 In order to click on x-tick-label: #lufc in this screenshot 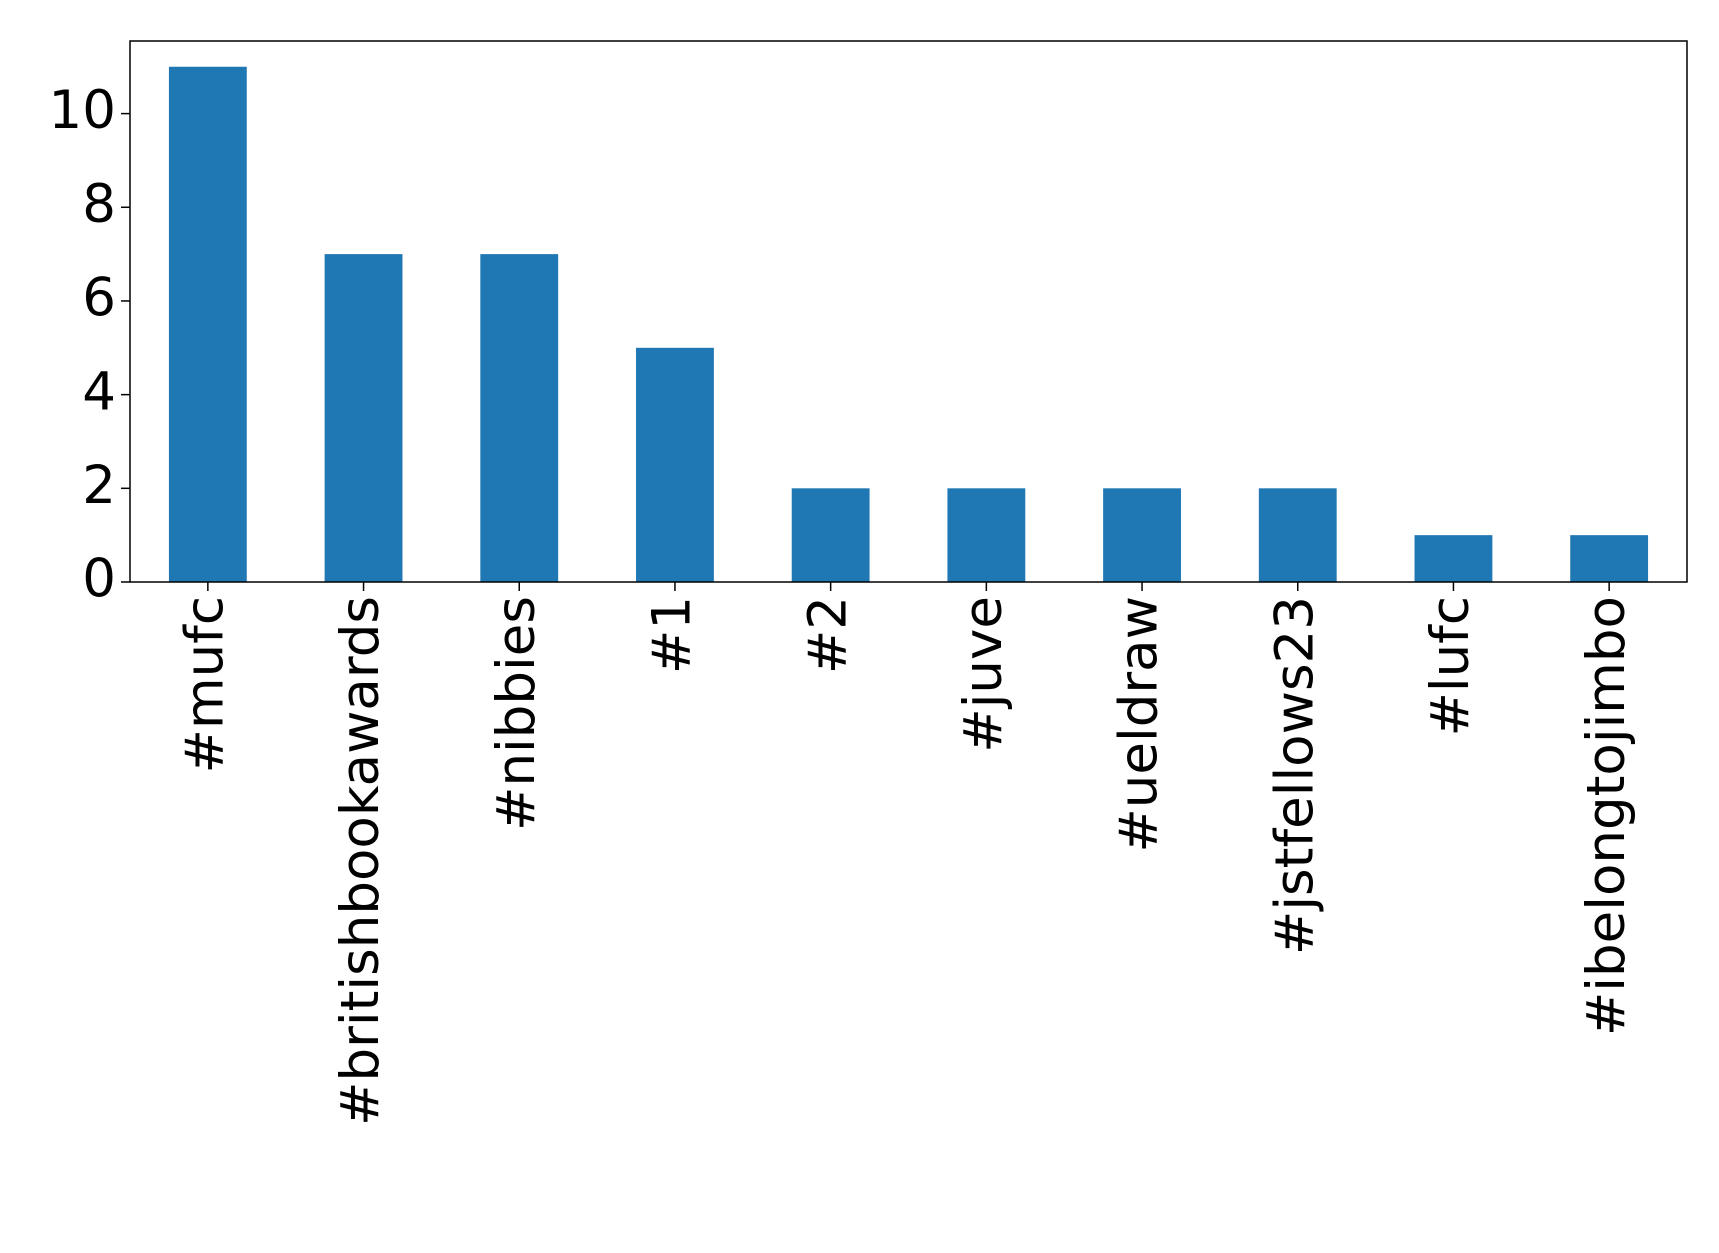, I will do `click(1450, 666)`.